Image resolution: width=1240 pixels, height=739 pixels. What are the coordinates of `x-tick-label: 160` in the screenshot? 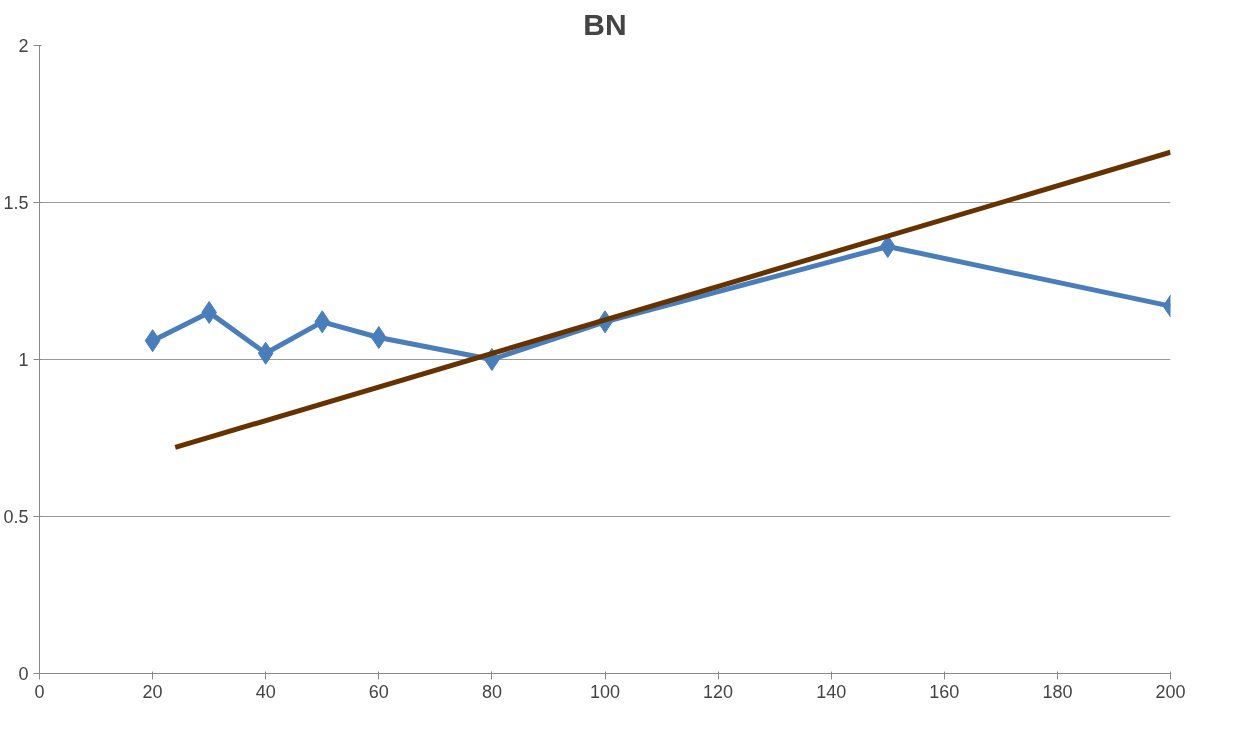 It's located at (944, 691).